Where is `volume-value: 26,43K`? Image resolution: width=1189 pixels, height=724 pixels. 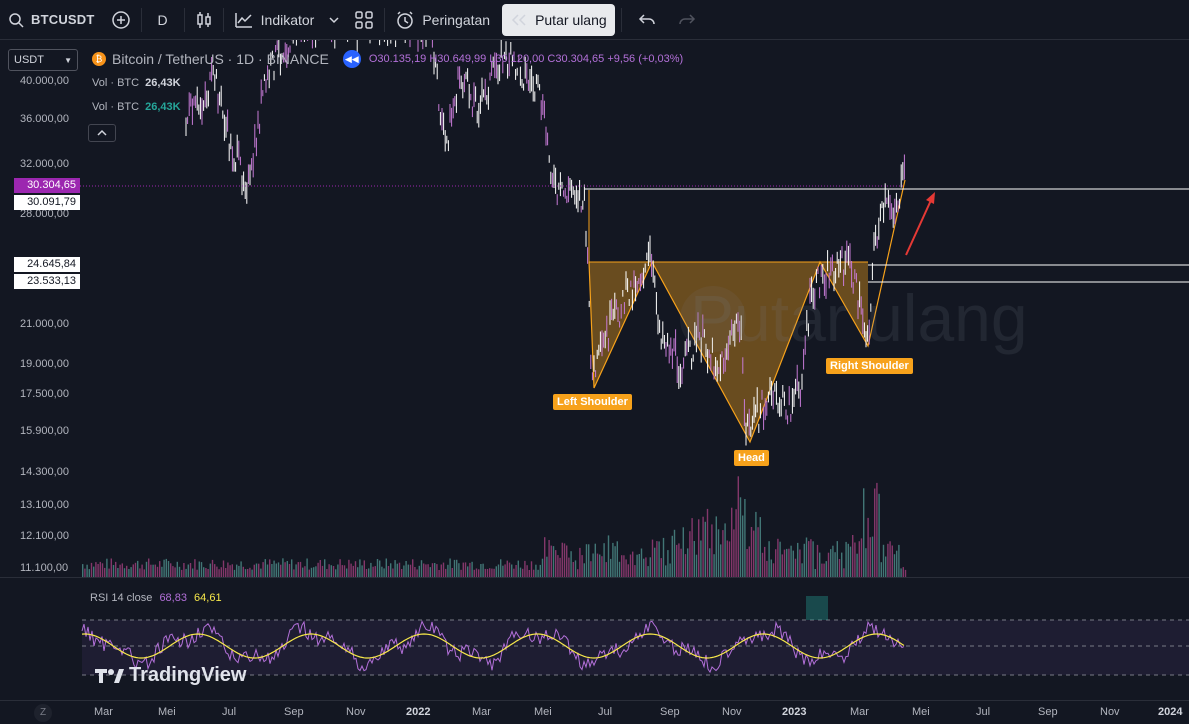
volume-value: 26,43K is located at coordinates (163, 107).